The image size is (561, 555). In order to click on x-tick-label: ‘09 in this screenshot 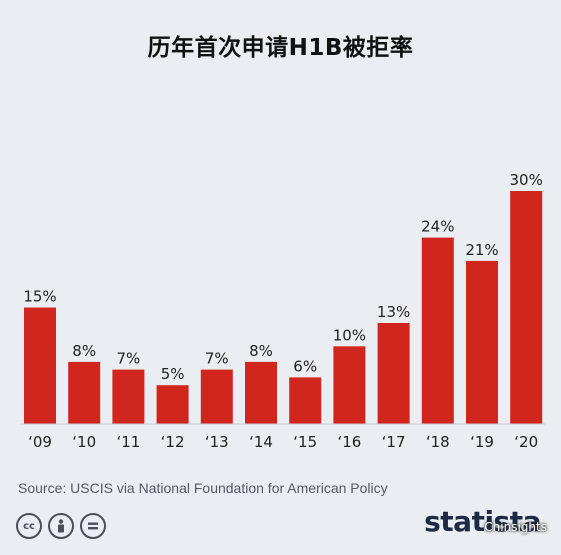, I will do `click(40, 442)`.